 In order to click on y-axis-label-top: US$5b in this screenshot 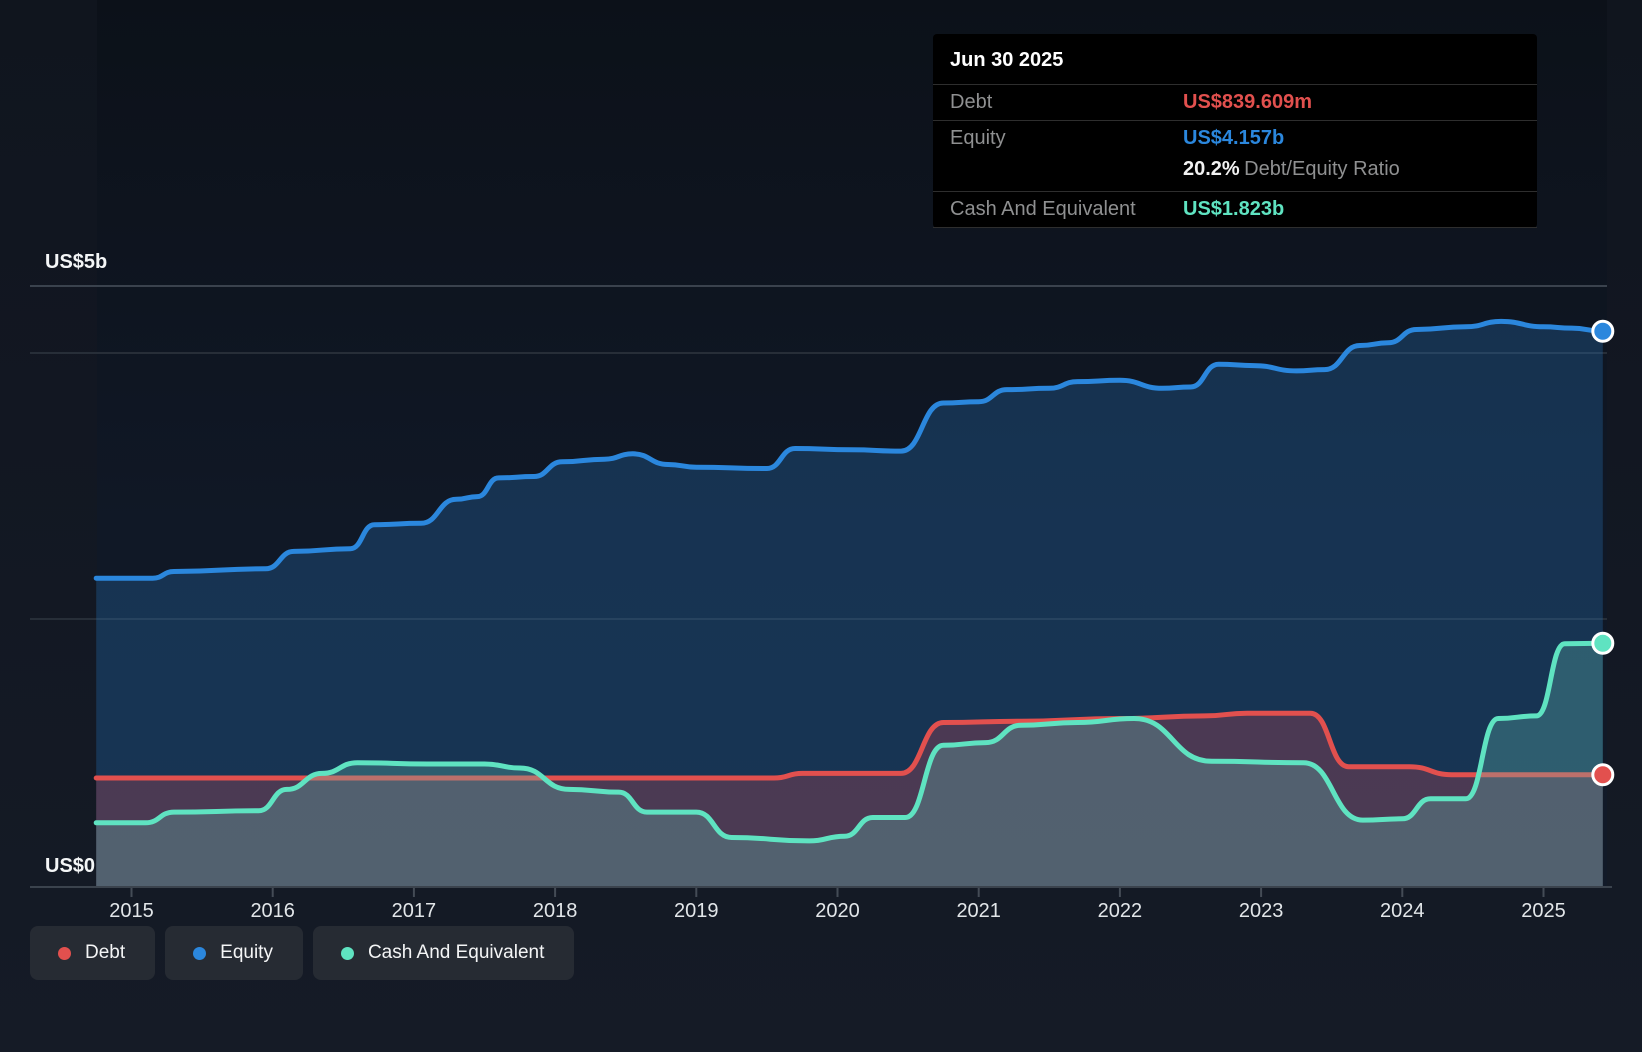, I will do `click(76, 262)`.